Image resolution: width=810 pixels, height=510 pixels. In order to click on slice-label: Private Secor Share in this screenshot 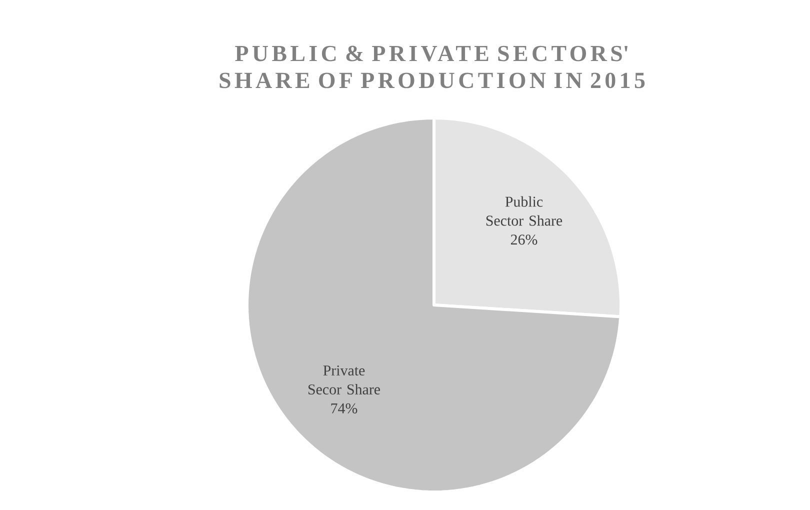, I will do `click(344, 380)`.